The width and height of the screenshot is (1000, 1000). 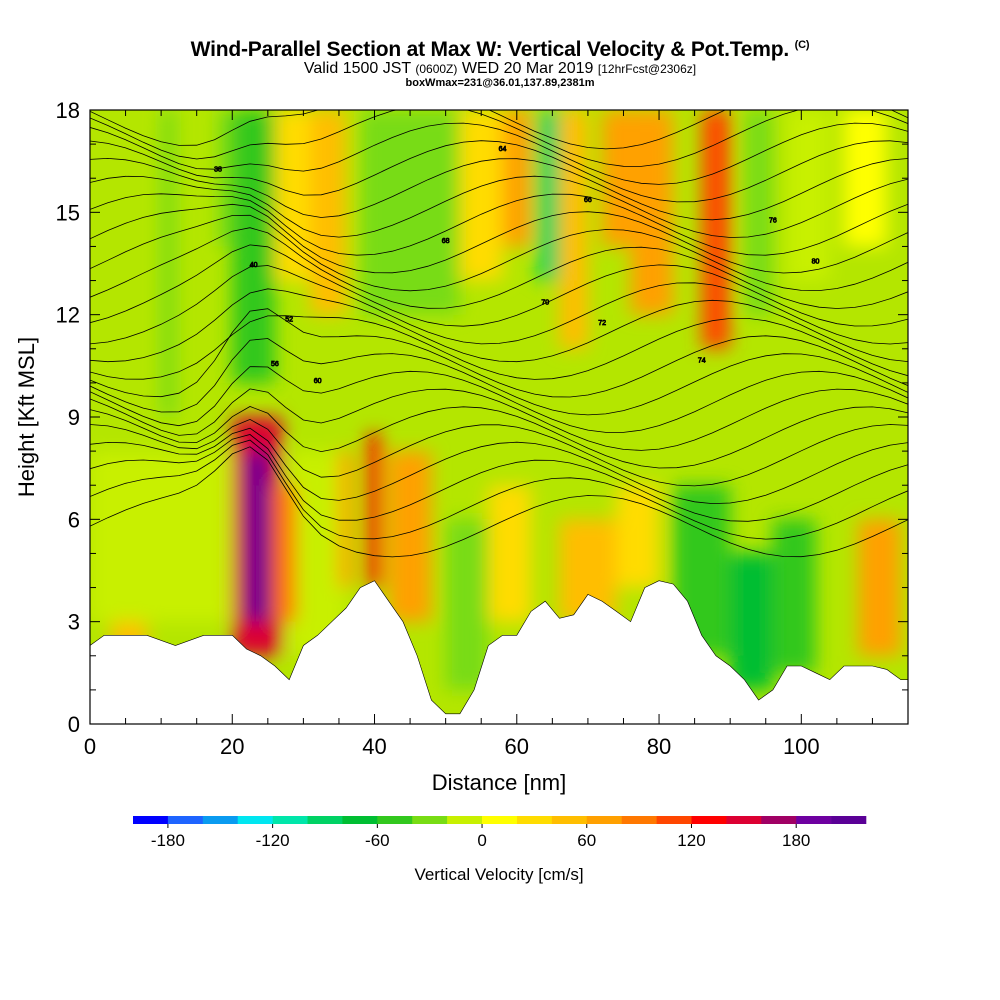 I want to click on x-axis-label: Distance [nm], so click(x=499, y=782).